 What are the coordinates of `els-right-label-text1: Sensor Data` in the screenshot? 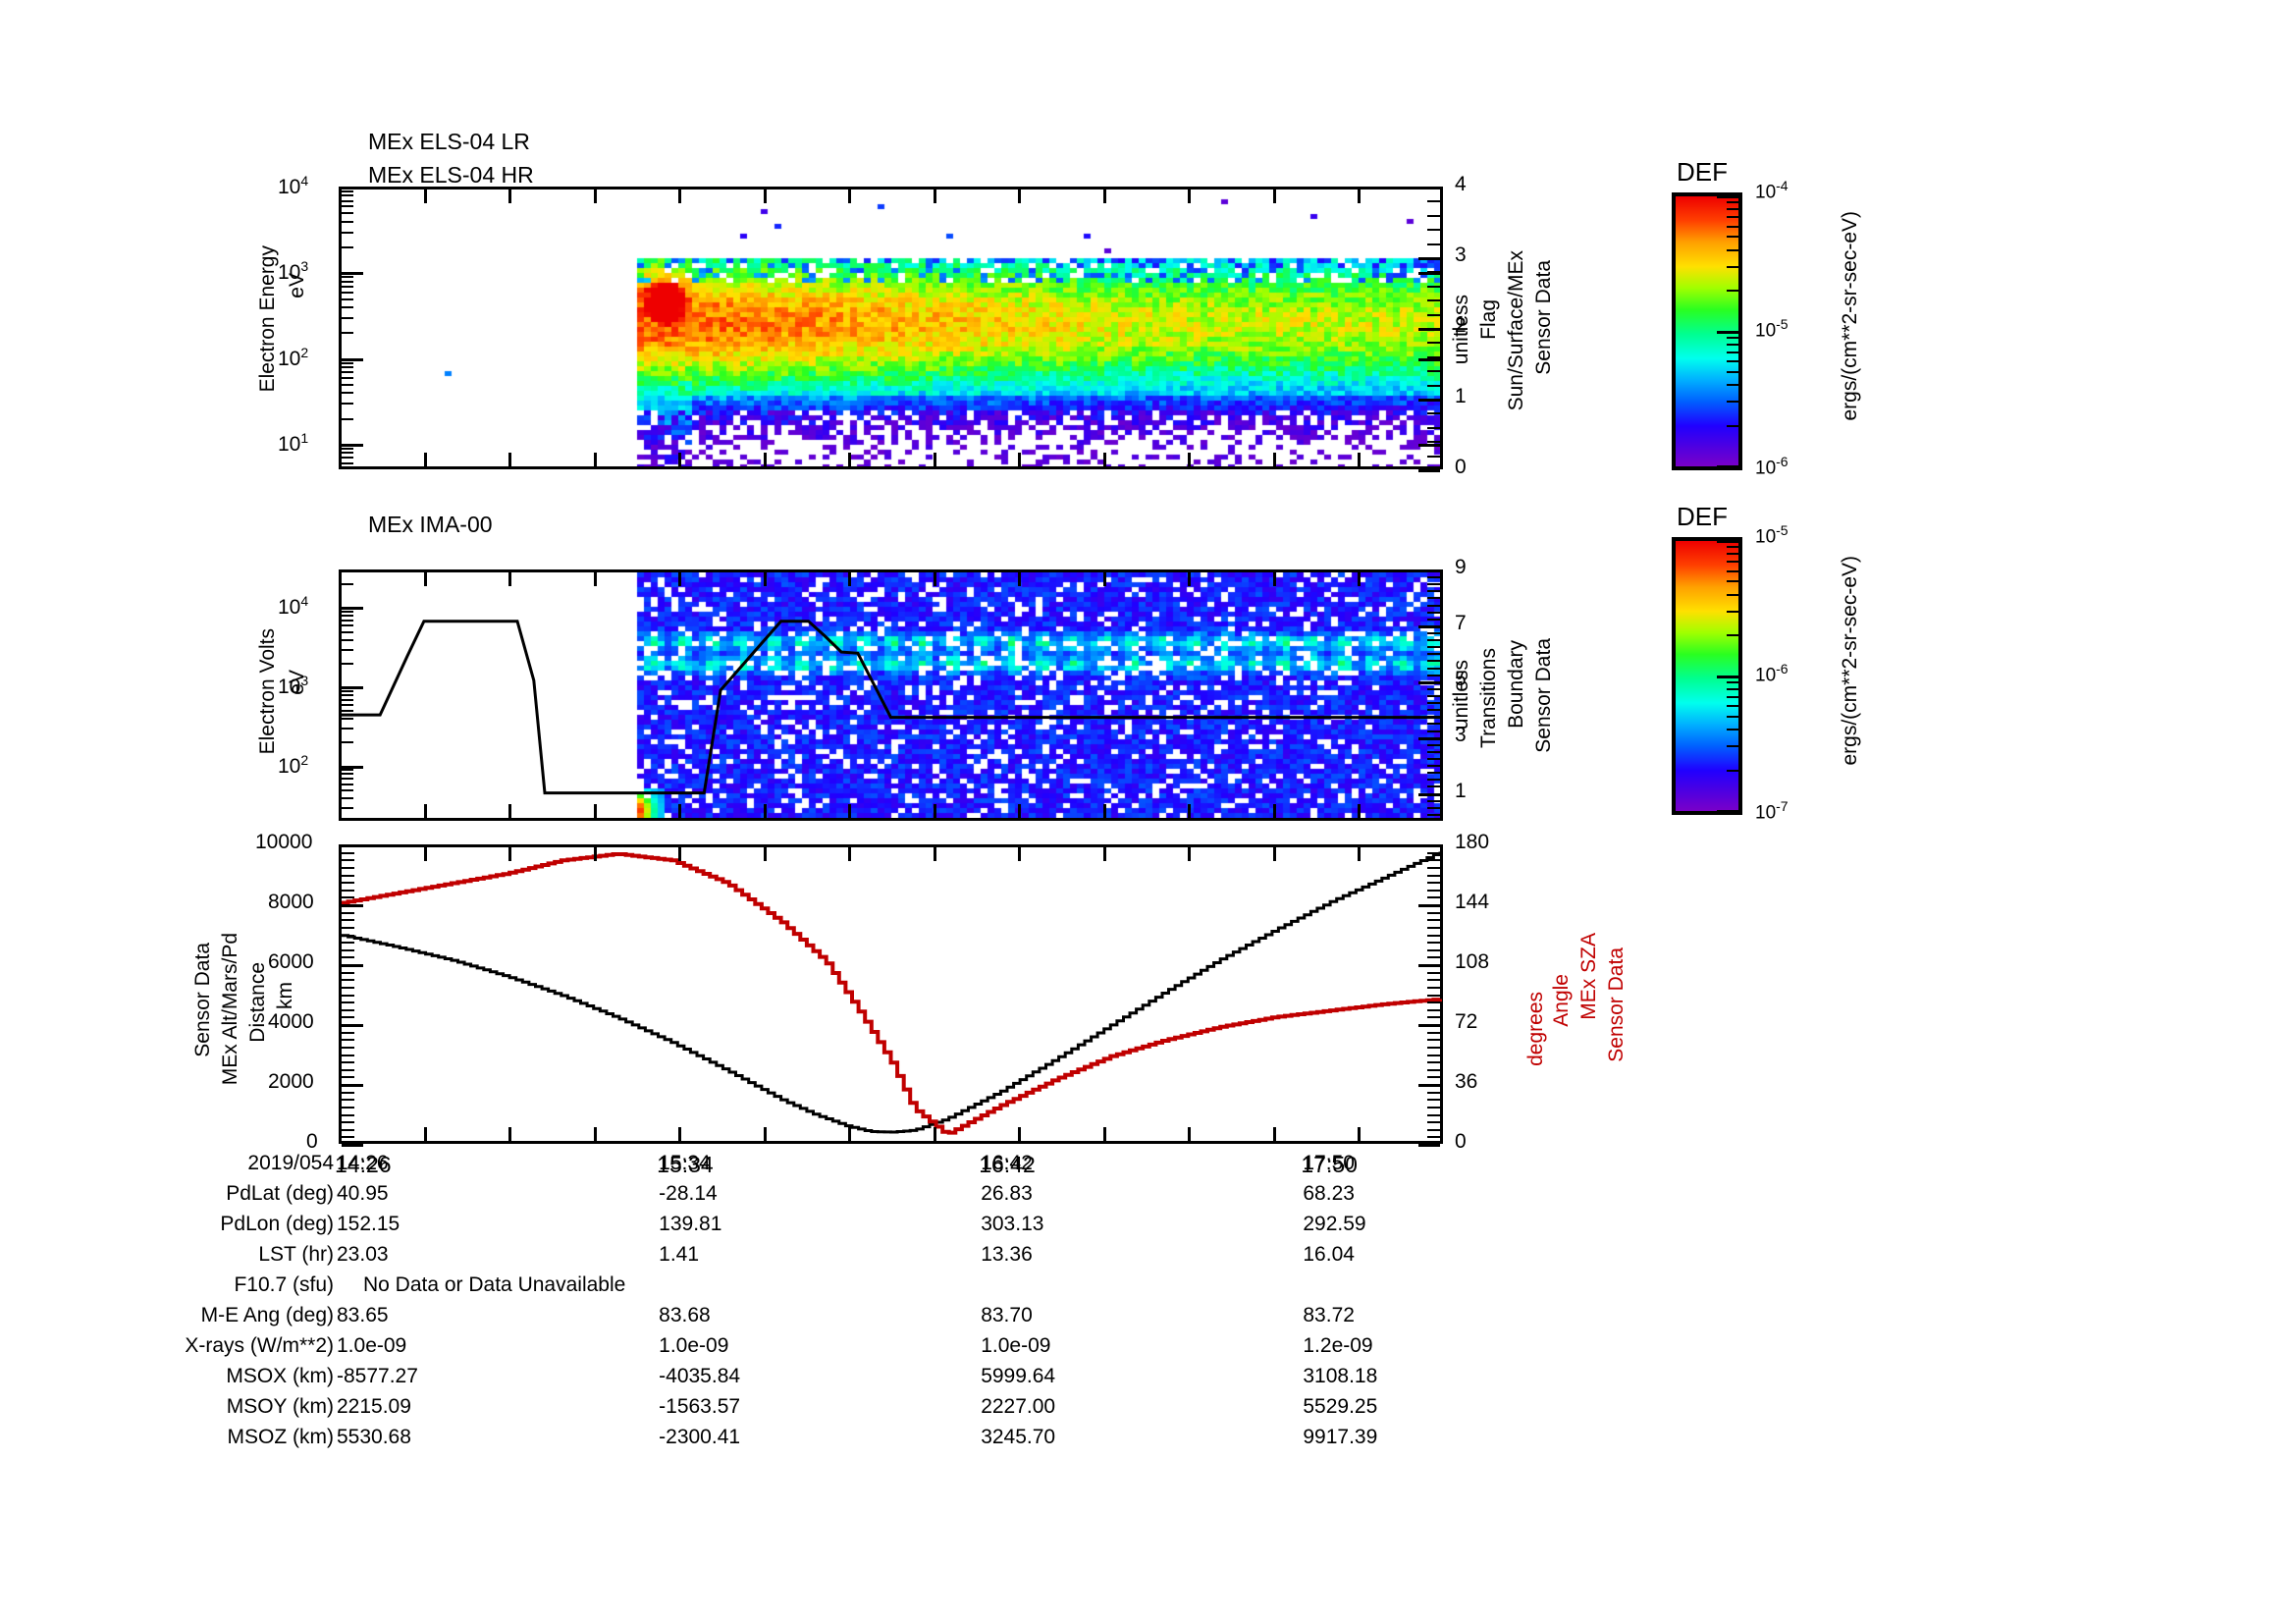 It's located at (1544, 317).